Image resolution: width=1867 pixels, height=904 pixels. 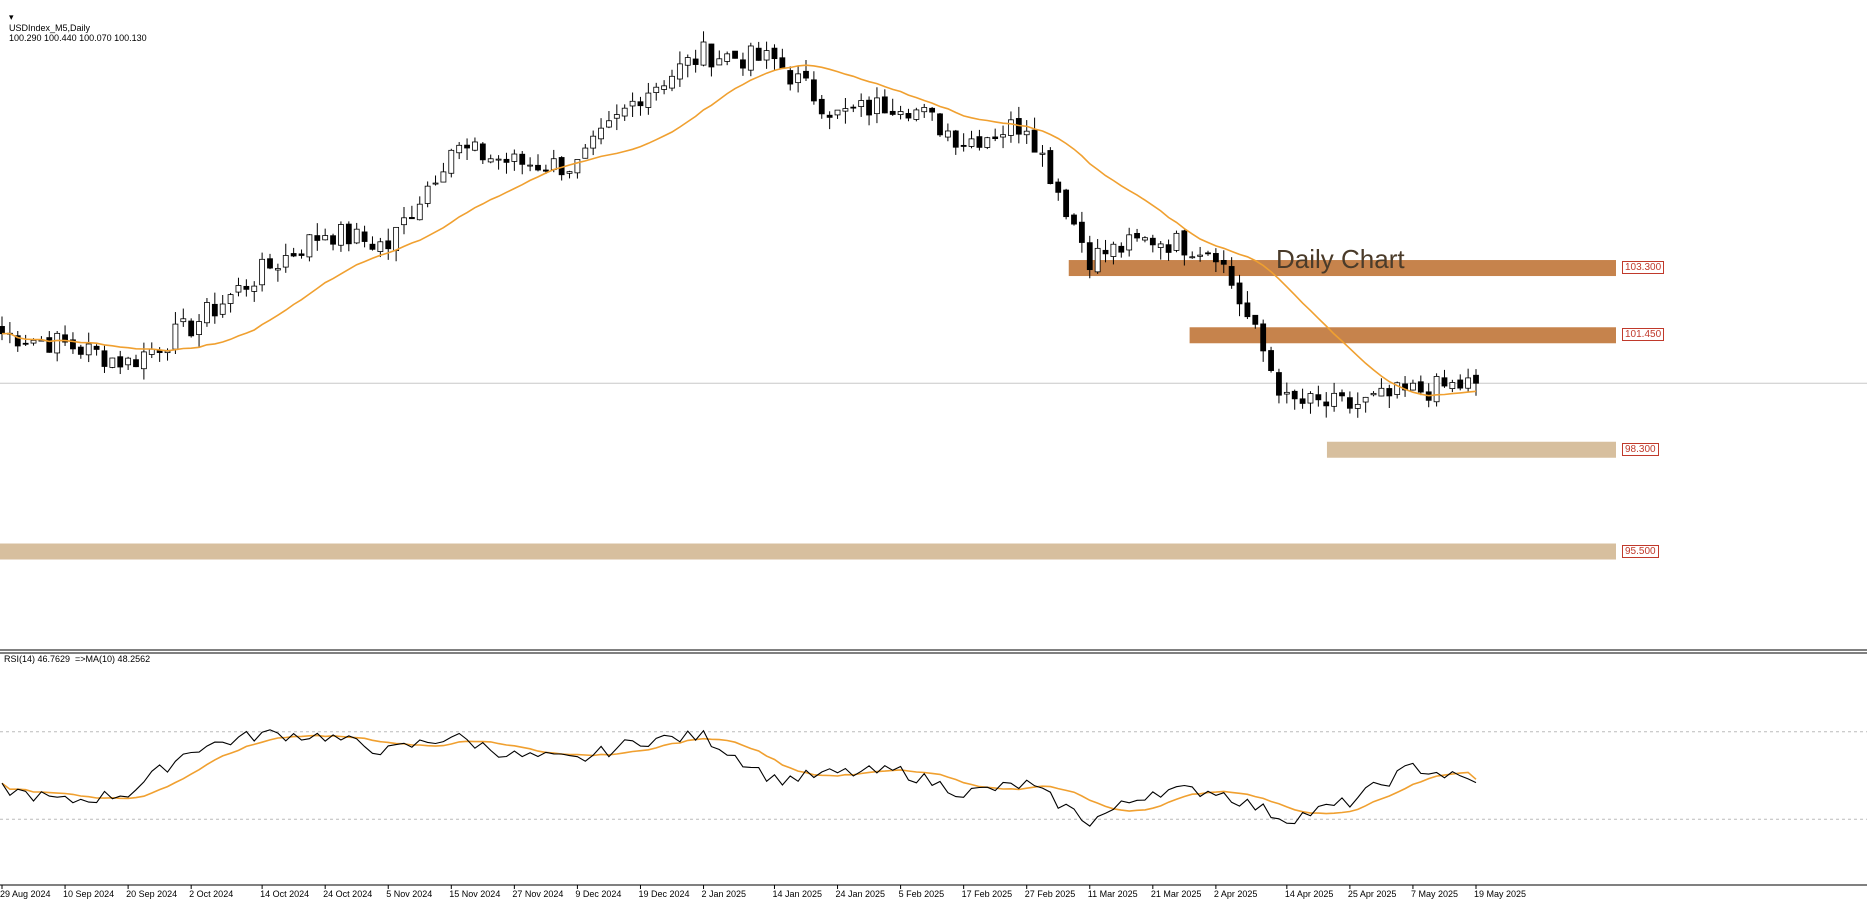 I want to click on x-tick-label: 10 Sep 2024, so click(x=89, y=894).